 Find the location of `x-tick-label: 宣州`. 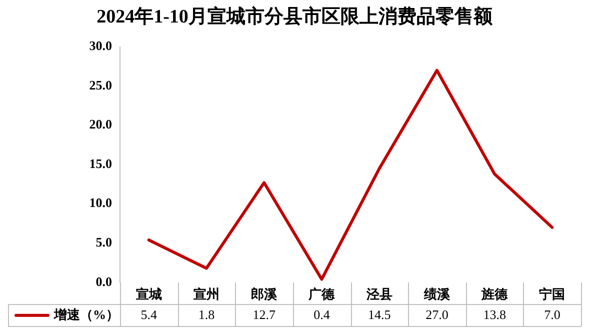

x-tick-label: 宣州 is located at coordinates (206, 294).